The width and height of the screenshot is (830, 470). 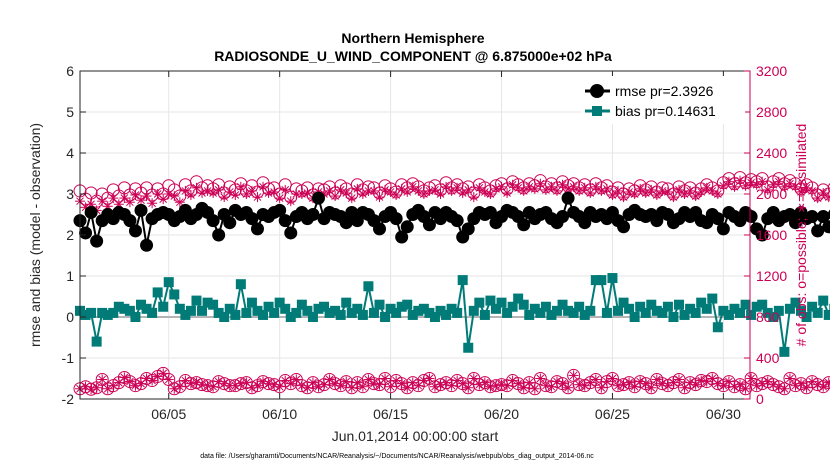 I want to click on y2-tick-label: 1200, so click(x=771, y=276).